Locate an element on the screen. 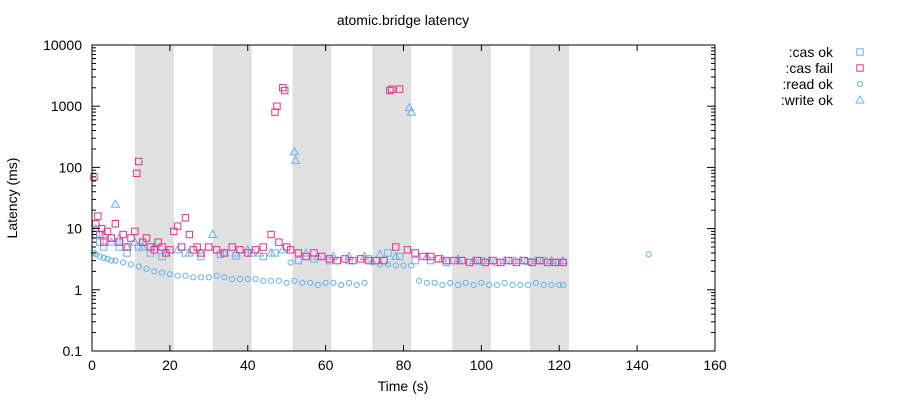 Image resolution: width=900 pixels, height=405 pixels. y-tick-label: 100 is located at coordinates (71, 167).